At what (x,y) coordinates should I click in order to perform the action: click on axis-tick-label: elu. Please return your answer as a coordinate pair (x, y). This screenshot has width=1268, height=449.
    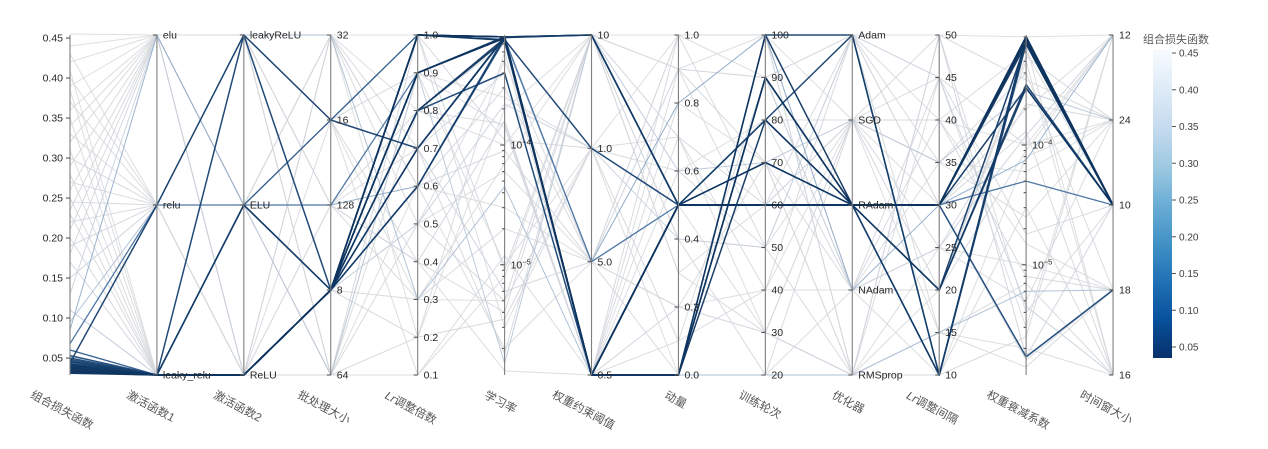
    Looking at the image, I should click on (170, 36).